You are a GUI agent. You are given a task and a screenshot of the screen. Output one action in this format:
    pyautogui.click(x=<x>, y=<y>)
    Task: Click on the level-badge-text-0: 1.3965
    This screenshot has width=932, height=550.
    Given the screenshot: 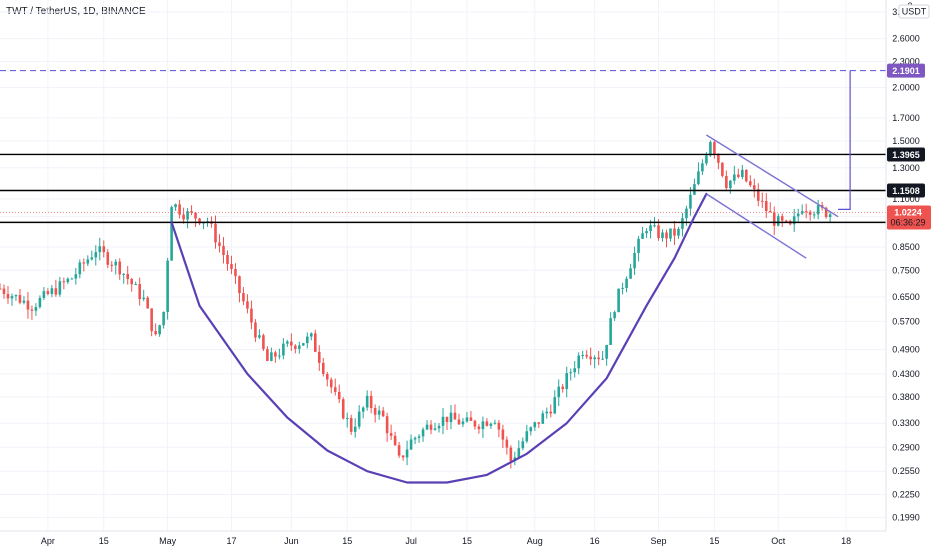 What is the action you would take?
    pyautogui.click(x=906, y=155)
    